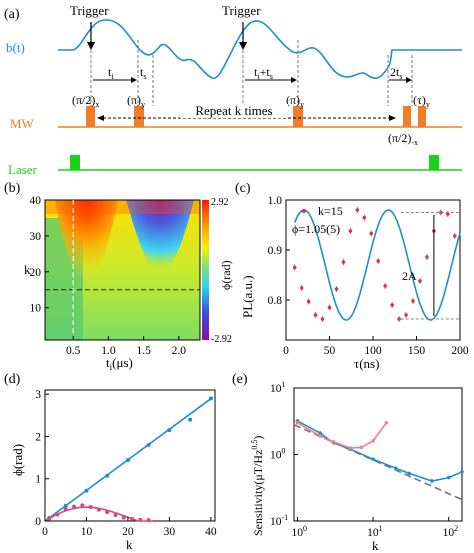  Describe the element at coordinates (380, 451) in the screenshot. I see `blue-curve` at that location.